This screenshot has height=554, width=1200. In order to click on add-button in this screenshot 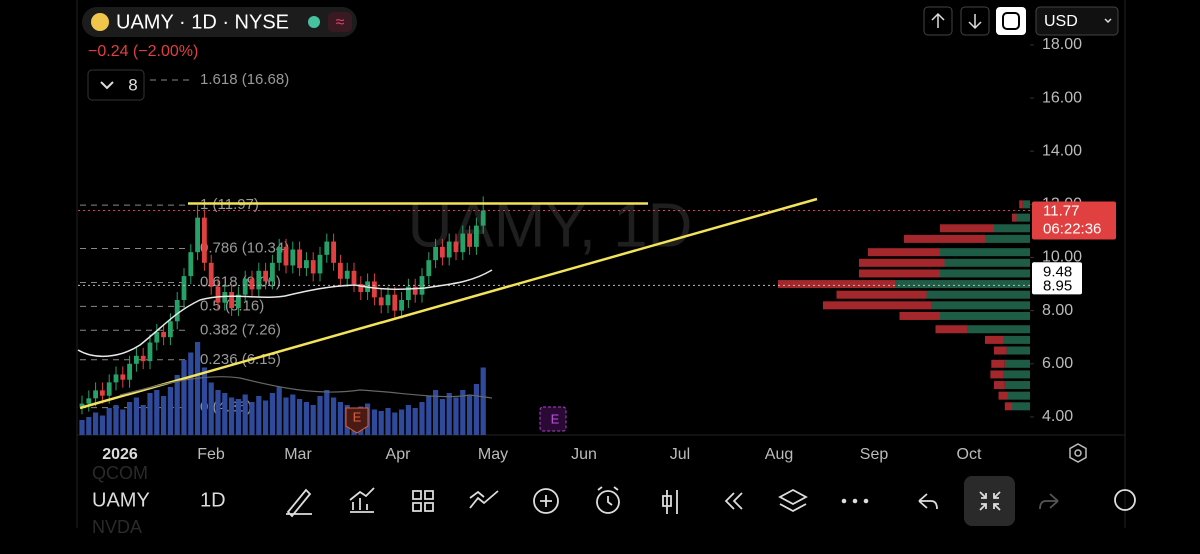, I will do `click(546, 501)`.